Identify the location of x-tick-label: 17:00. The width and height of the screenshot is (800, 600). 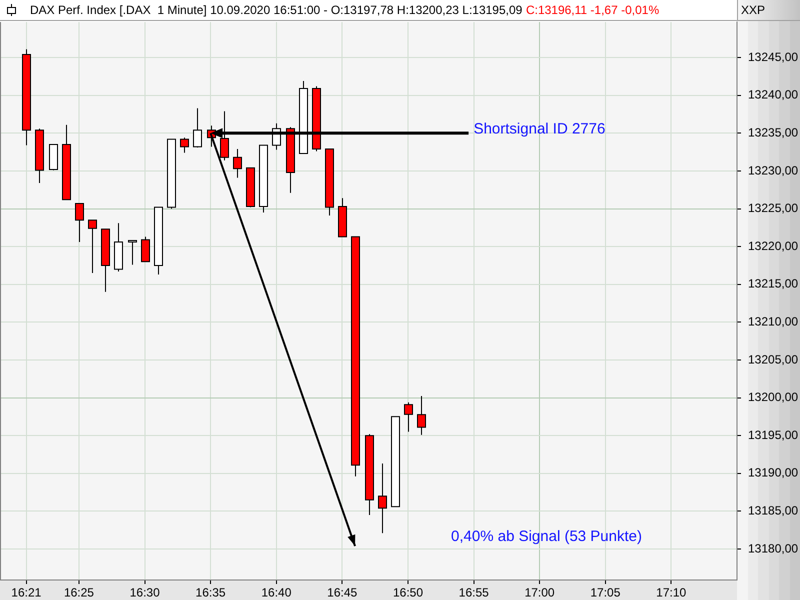
(539, 593).